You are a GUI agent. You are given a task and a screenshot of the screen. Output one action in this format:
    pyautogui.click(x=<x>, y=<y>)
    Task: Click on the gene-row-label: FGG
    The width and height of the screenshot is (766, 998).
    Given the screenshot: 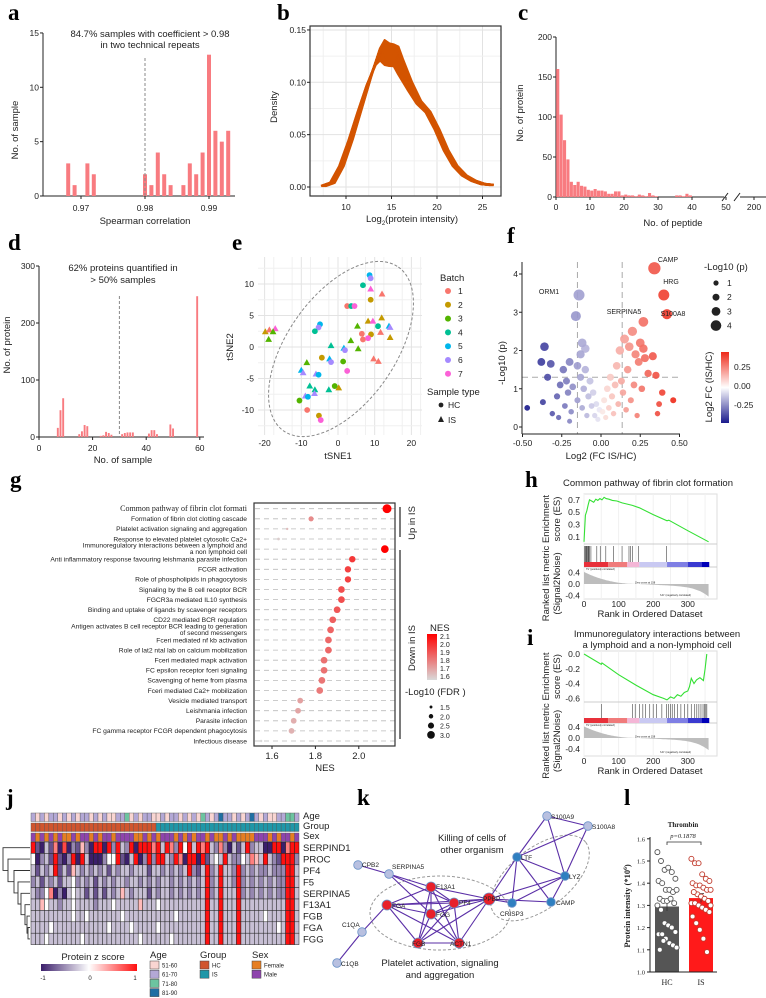 What is the action you would take?
    pyautogui.click(x=313, y=939)
    